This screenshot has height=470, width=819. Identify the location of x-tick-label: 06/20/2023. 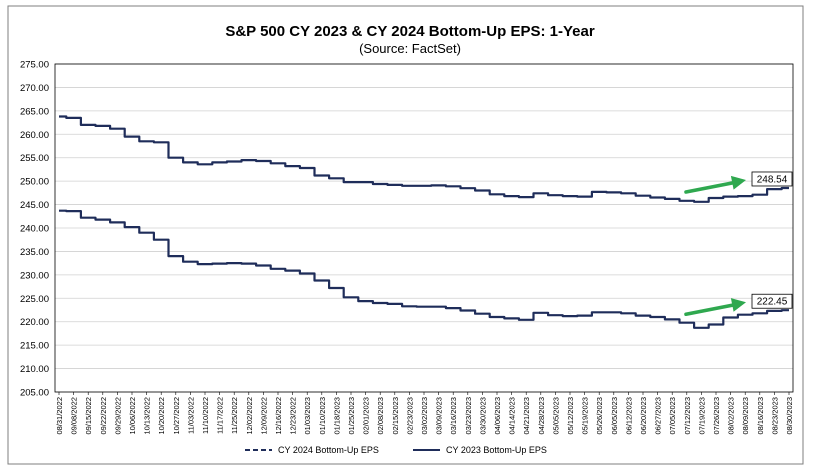
(643, 416).